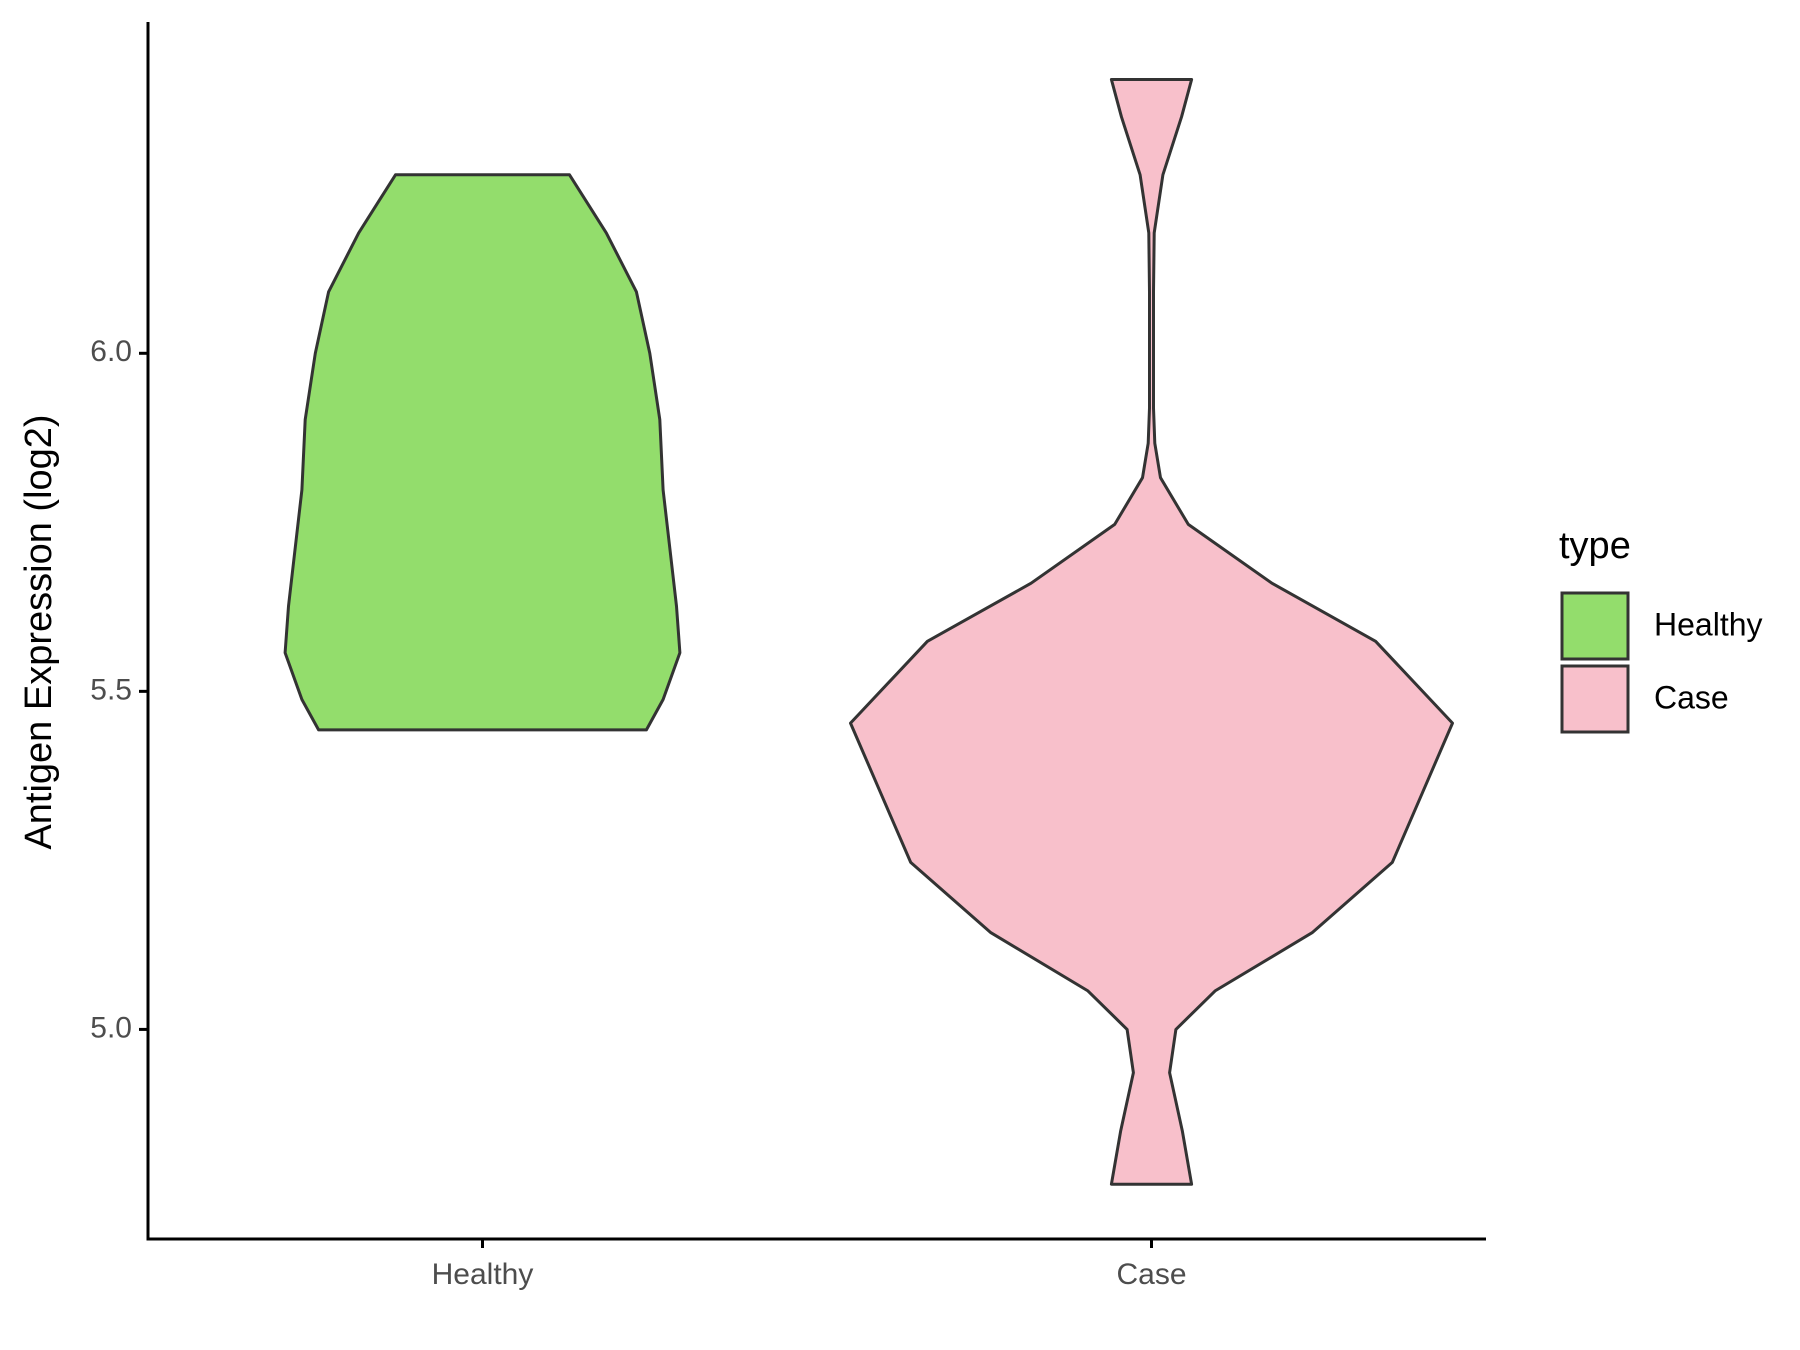 Image resolution: width=1800 pixels, height=1350 pixels. Describe the element at coordinates (111, 689) in the screenshot. I see `y-tick-label: 5.5` at that location.